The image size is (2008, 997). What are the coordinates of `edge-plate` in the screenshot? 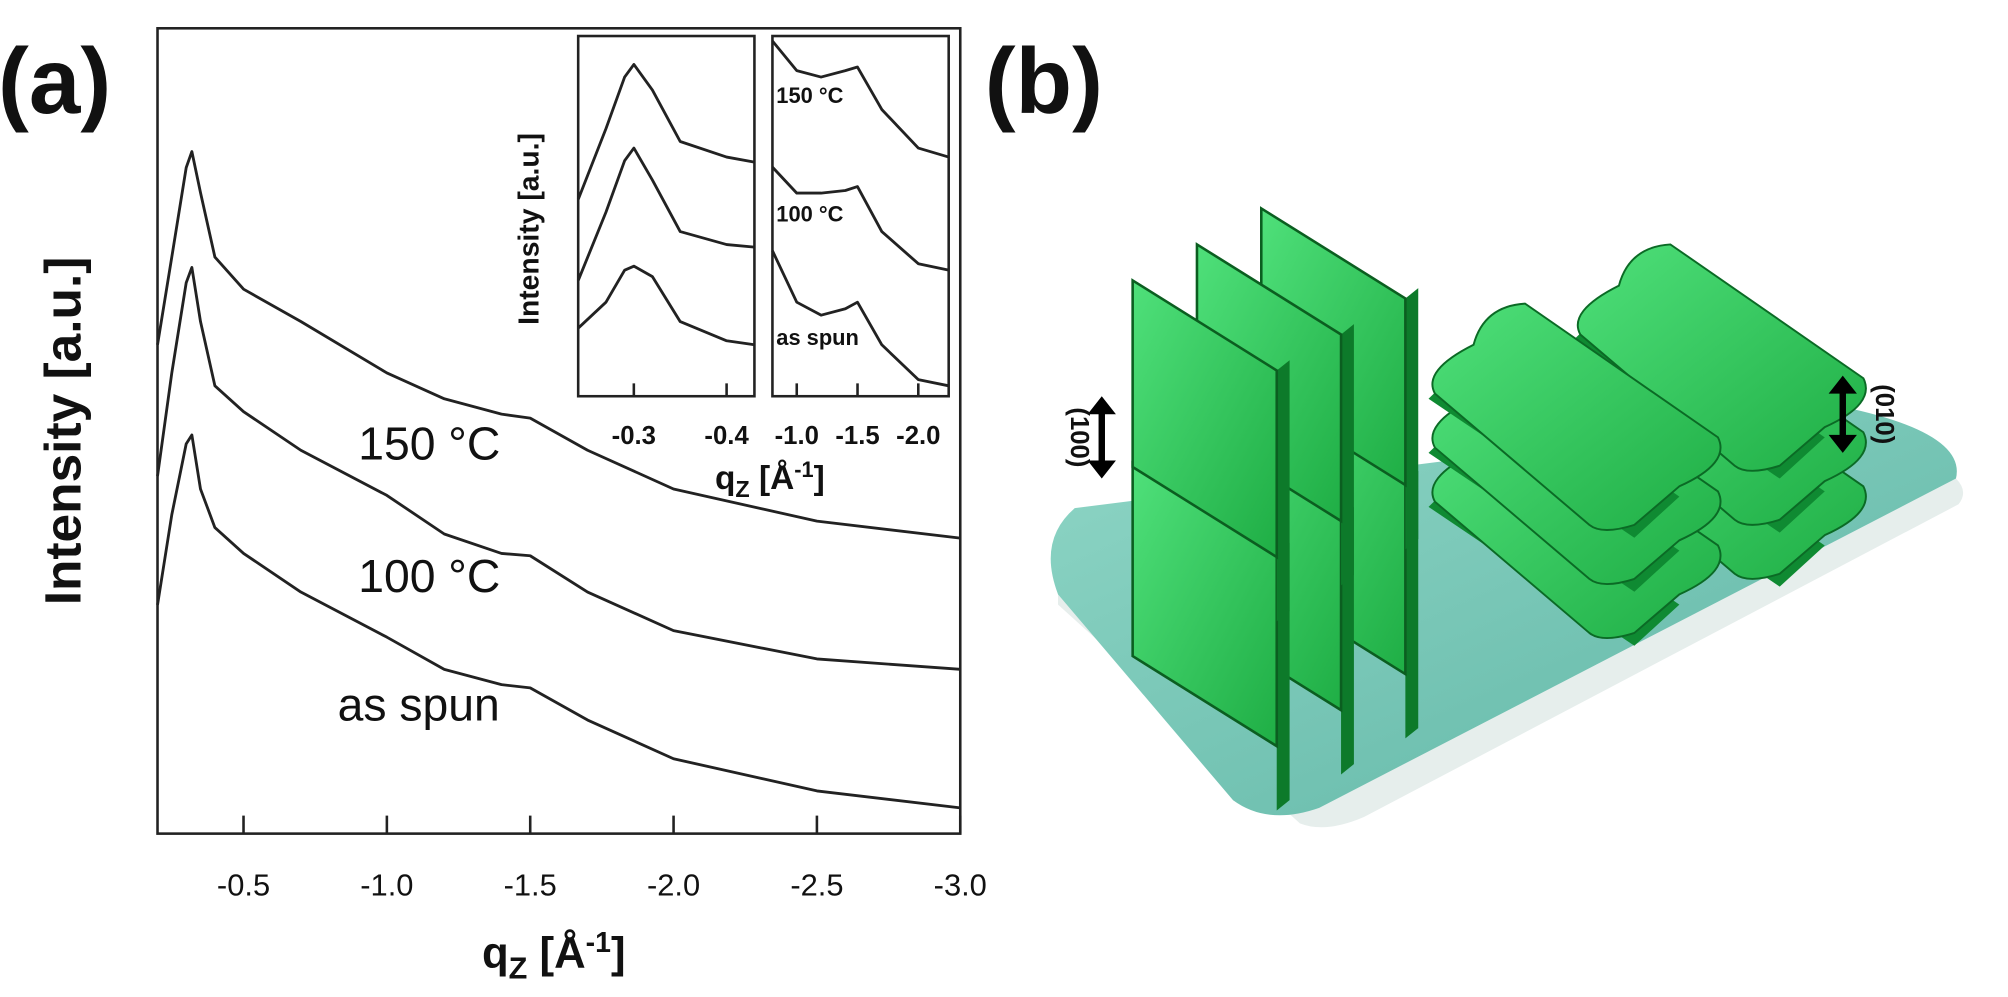 It's located at (1205, 419).